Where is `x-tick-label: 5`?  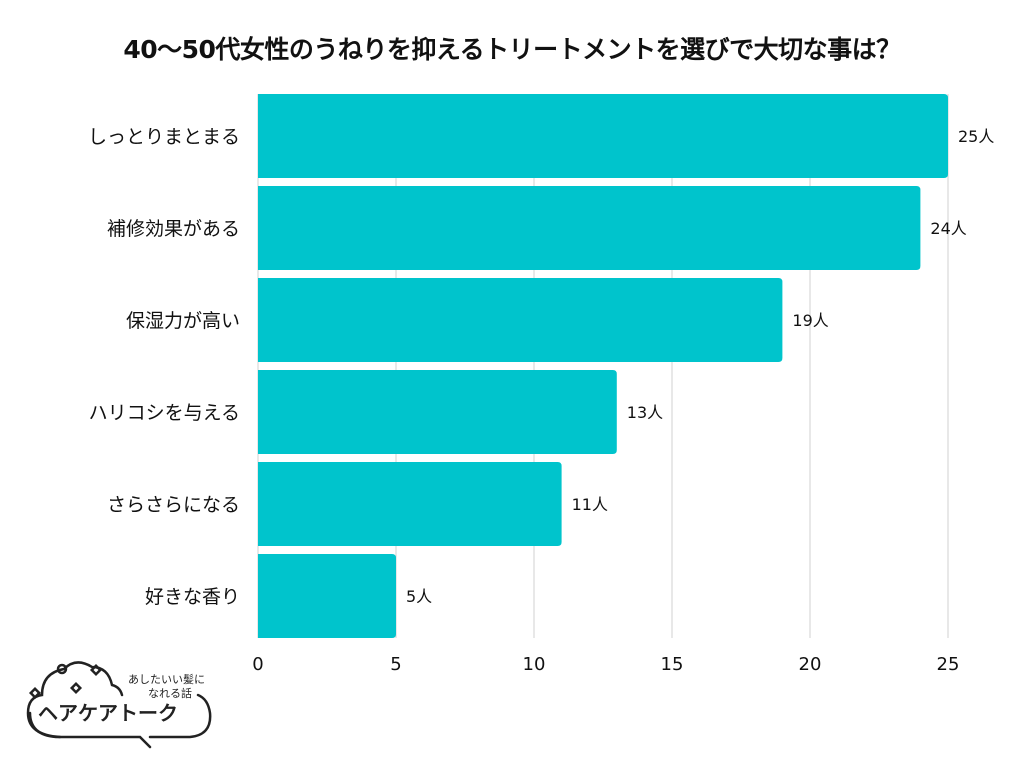 x-tick-label: 5 is located at coordinates (395, 664).